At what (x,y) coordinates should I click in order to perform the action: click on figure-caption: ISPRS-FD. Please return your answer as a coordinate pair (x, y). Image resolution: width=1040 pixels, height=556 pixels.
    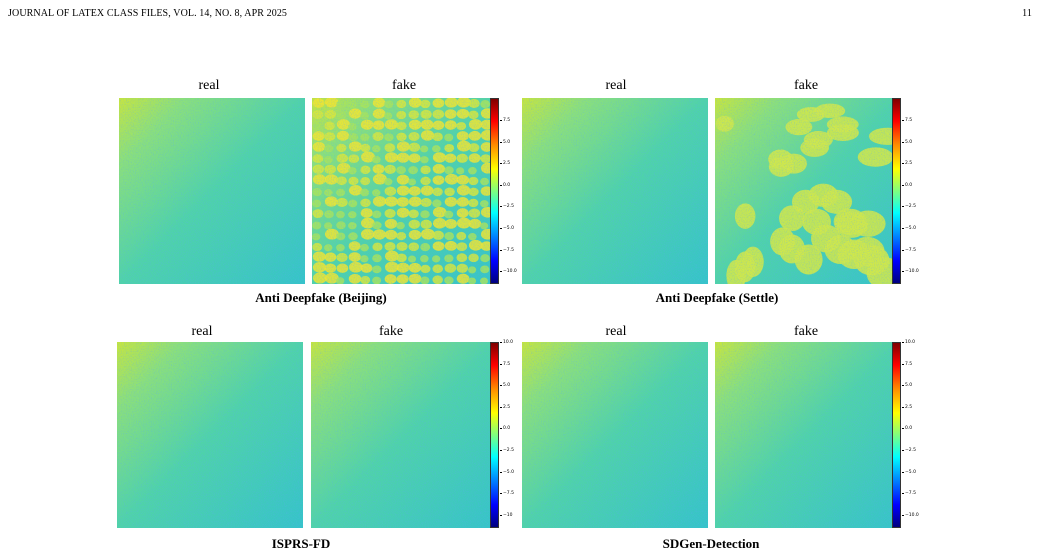
    Looking at the image, I should click on (301, 543).